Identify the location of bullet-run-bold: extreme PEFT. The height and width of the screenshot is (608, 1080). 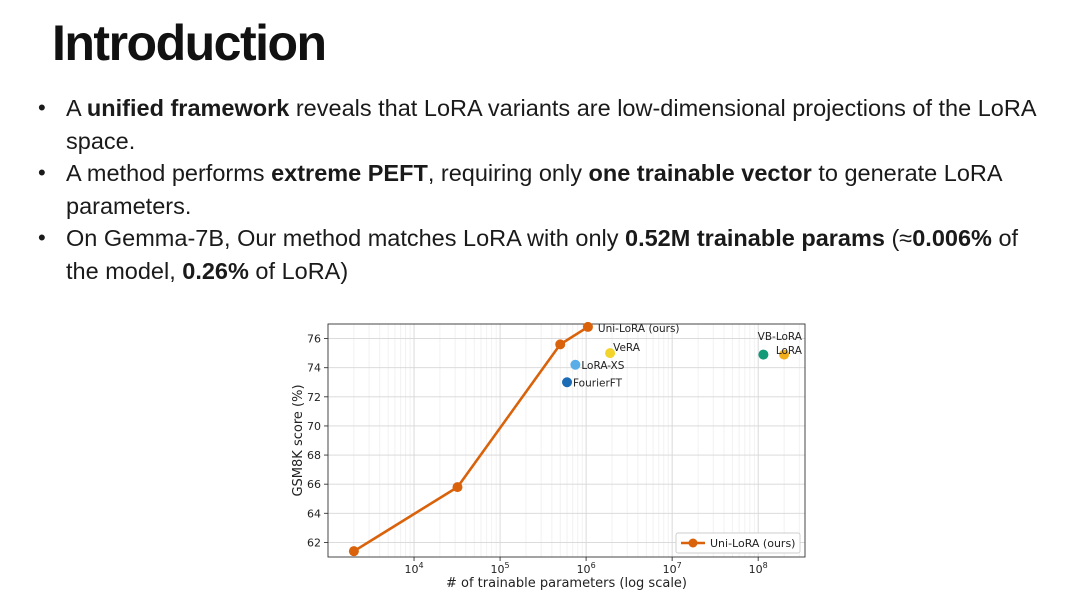
(349, 173).